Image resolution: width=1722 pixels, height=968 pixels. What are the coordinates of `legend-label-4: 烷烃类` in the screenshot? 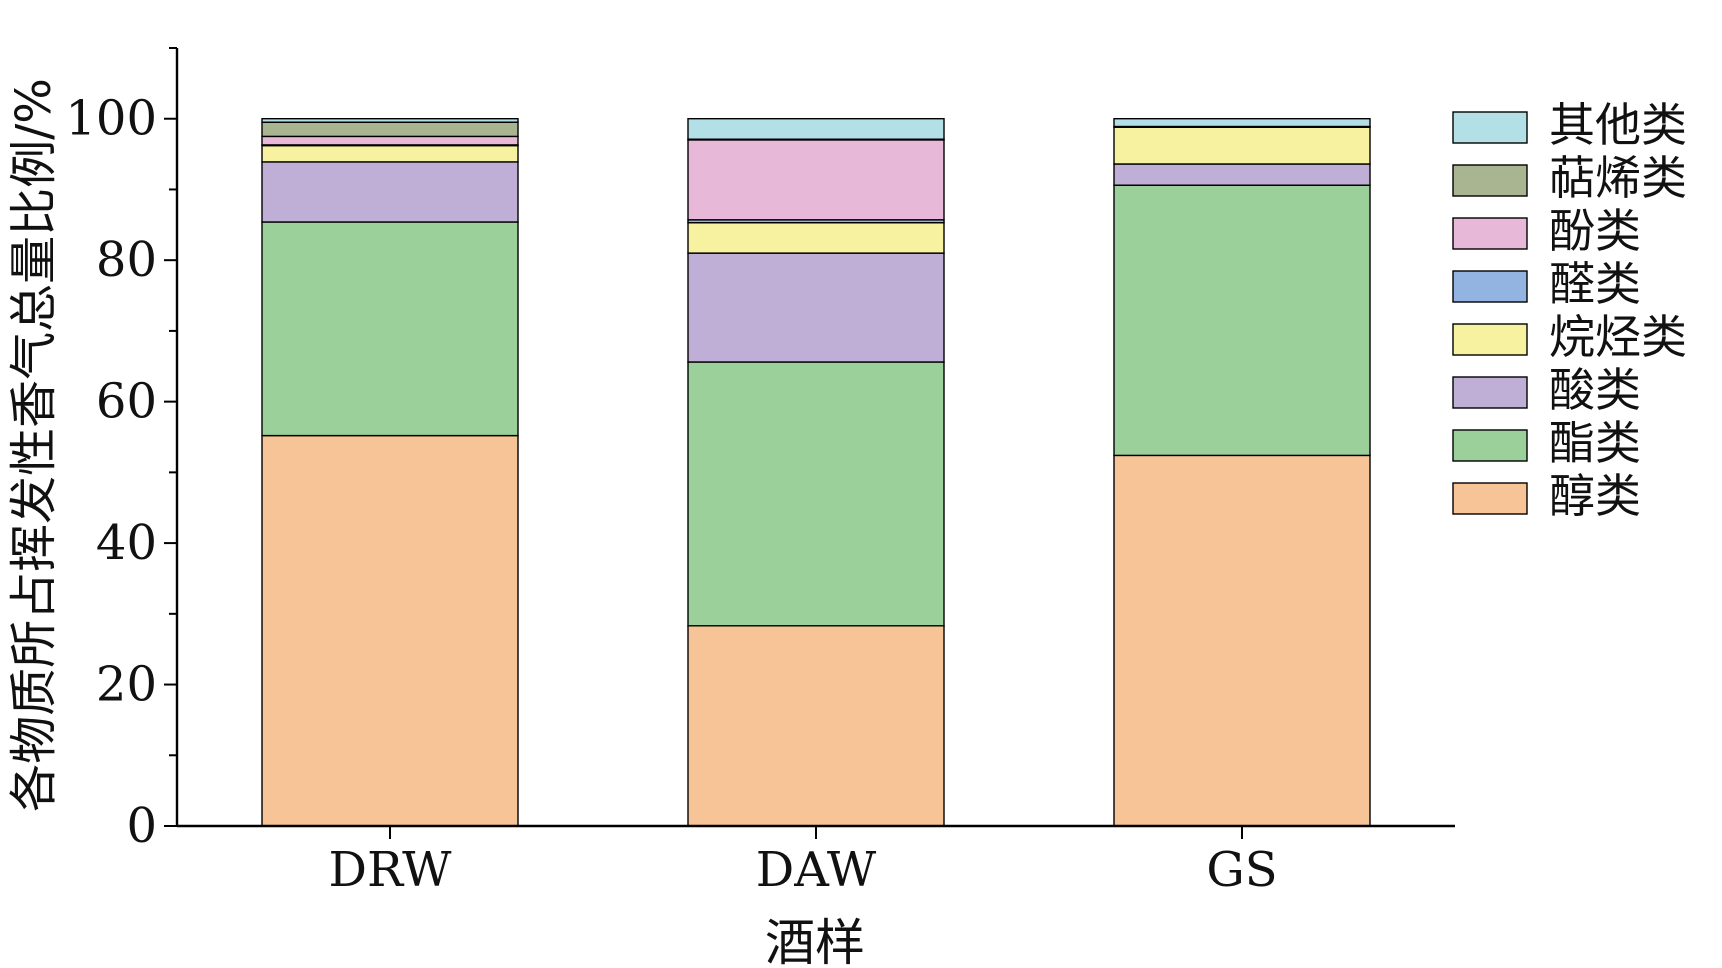 It's located at (1618, 337).